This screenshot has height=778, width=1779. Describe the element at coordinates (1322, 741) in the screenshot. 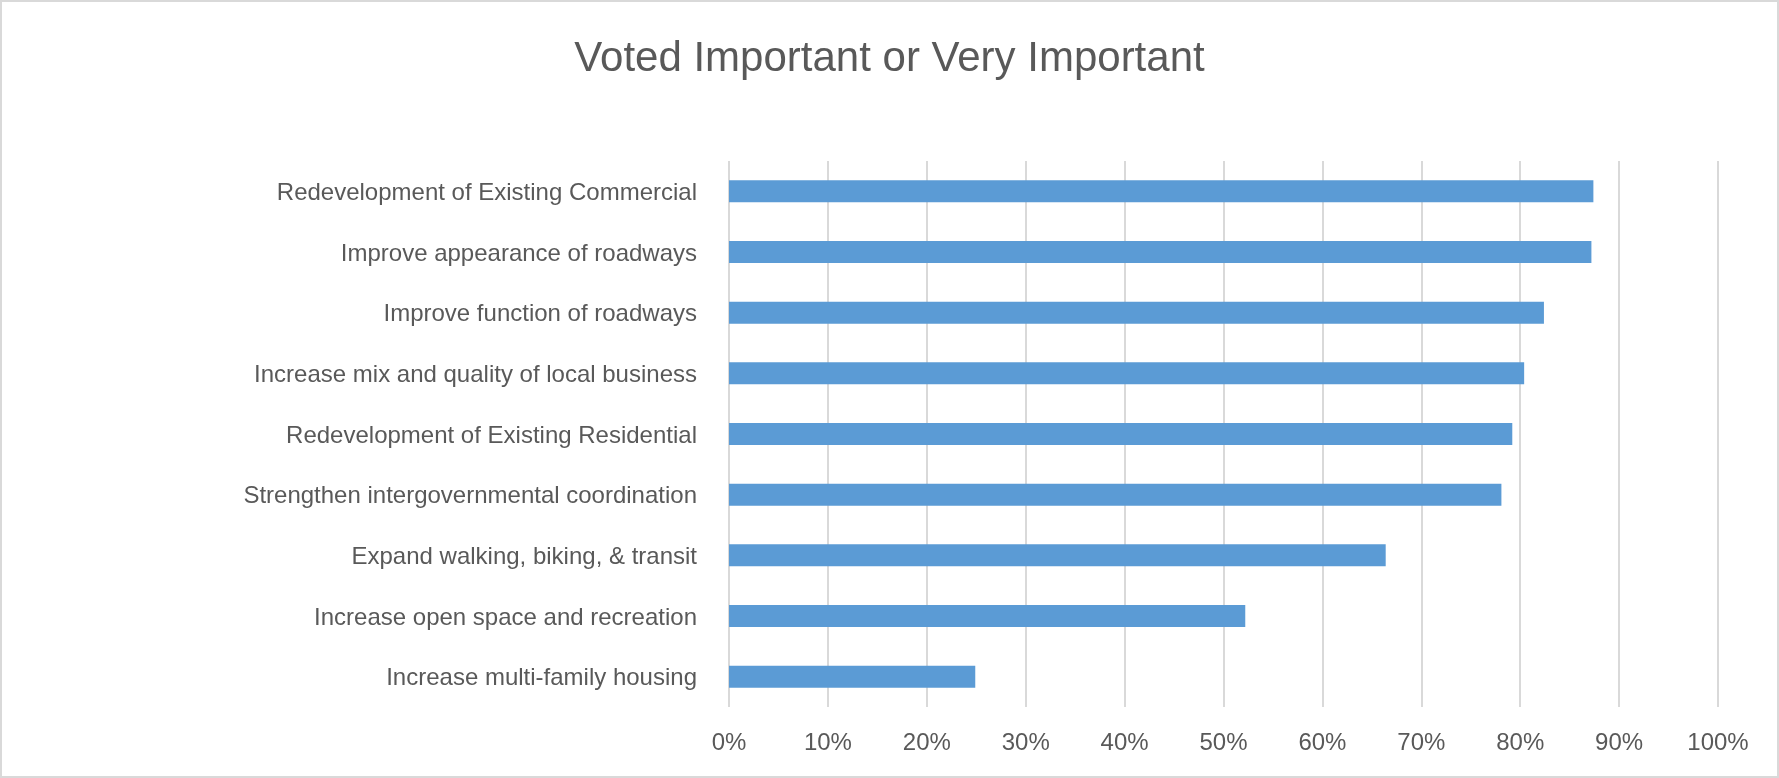

I see `x-tick-label: 60%` at that location.